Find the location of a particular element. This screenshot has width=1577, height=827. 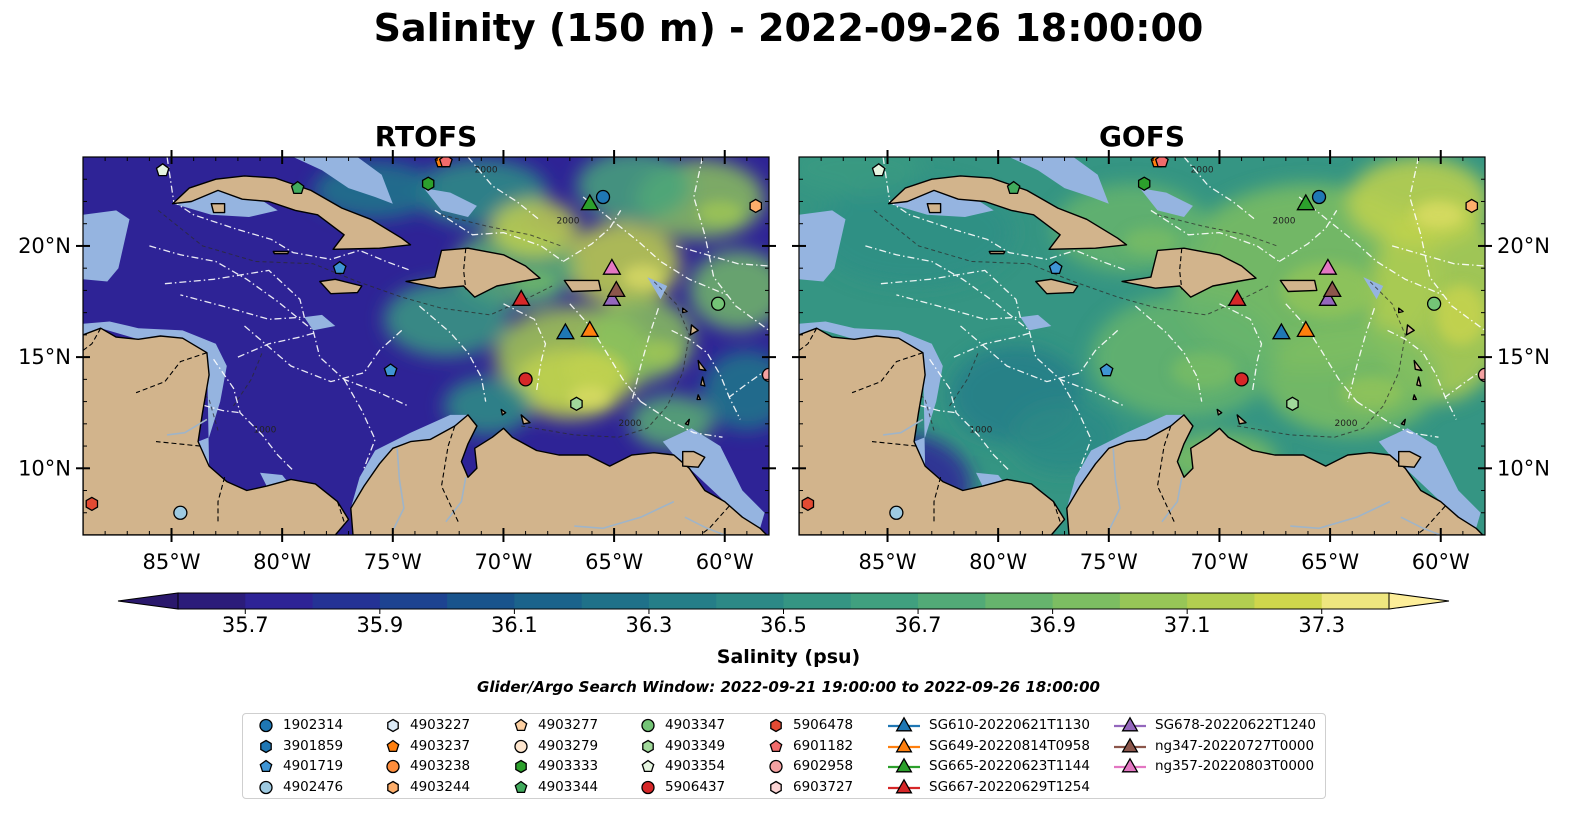

depth-contour-label: 1000 is located at coordinates (980, 431).